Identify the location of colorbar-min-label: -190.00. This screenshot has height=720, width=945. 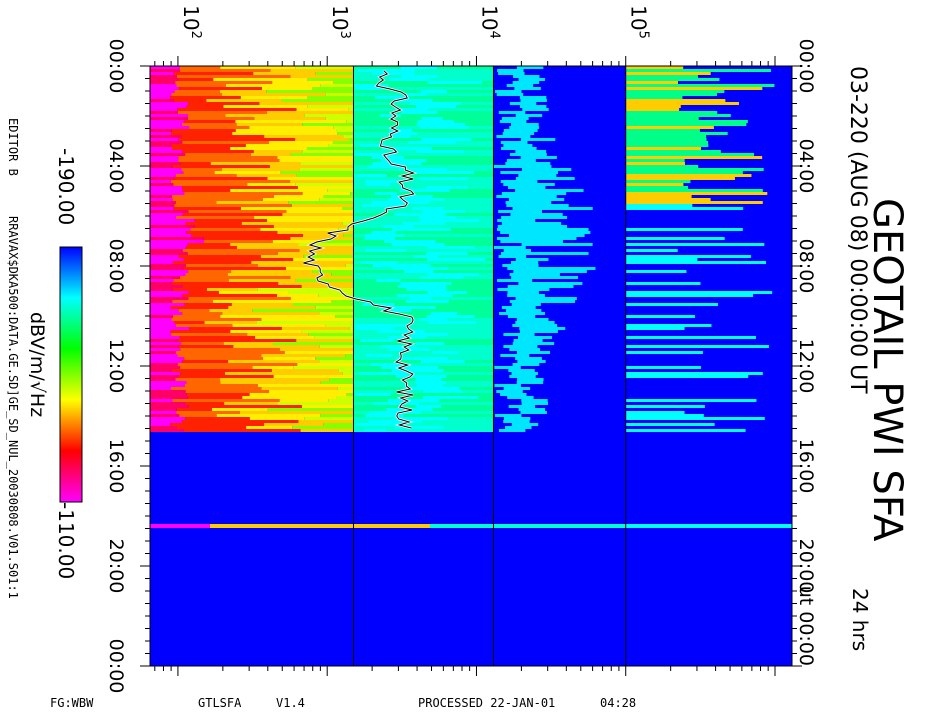
(66, 187).